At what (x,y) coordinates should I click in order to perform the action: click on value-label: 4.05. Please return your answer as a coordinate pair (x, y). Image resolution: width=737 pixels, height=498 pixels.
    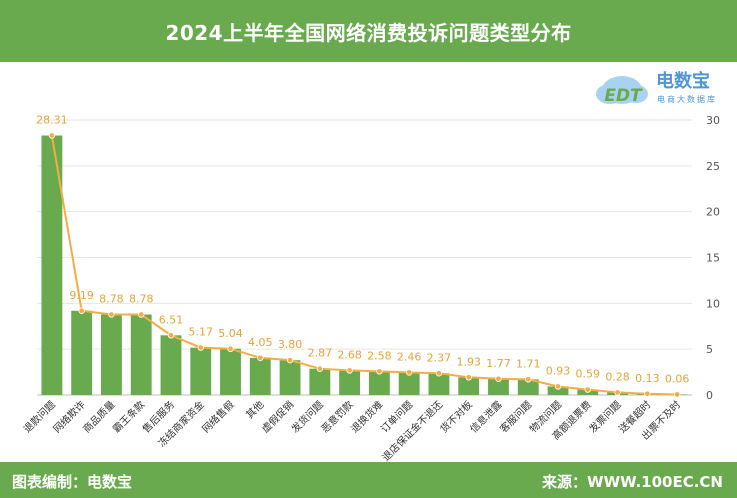
    Looking at the image, I should click on (260, 342).